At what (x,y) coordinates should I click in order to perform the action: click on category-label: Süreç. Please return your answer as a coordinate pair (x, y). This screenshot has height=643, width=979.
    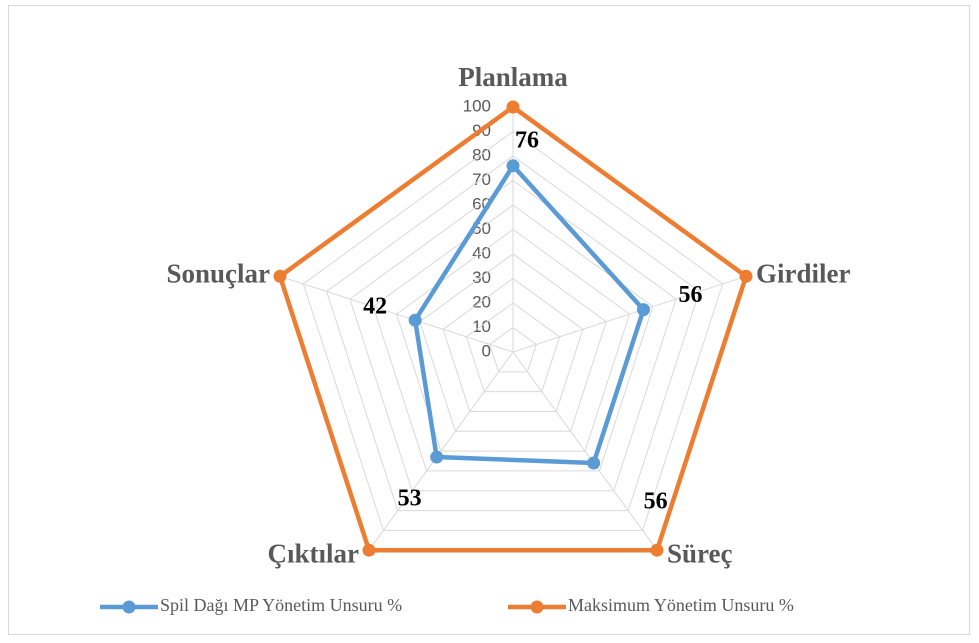
    Looking at the image, I should click on (700, 553).